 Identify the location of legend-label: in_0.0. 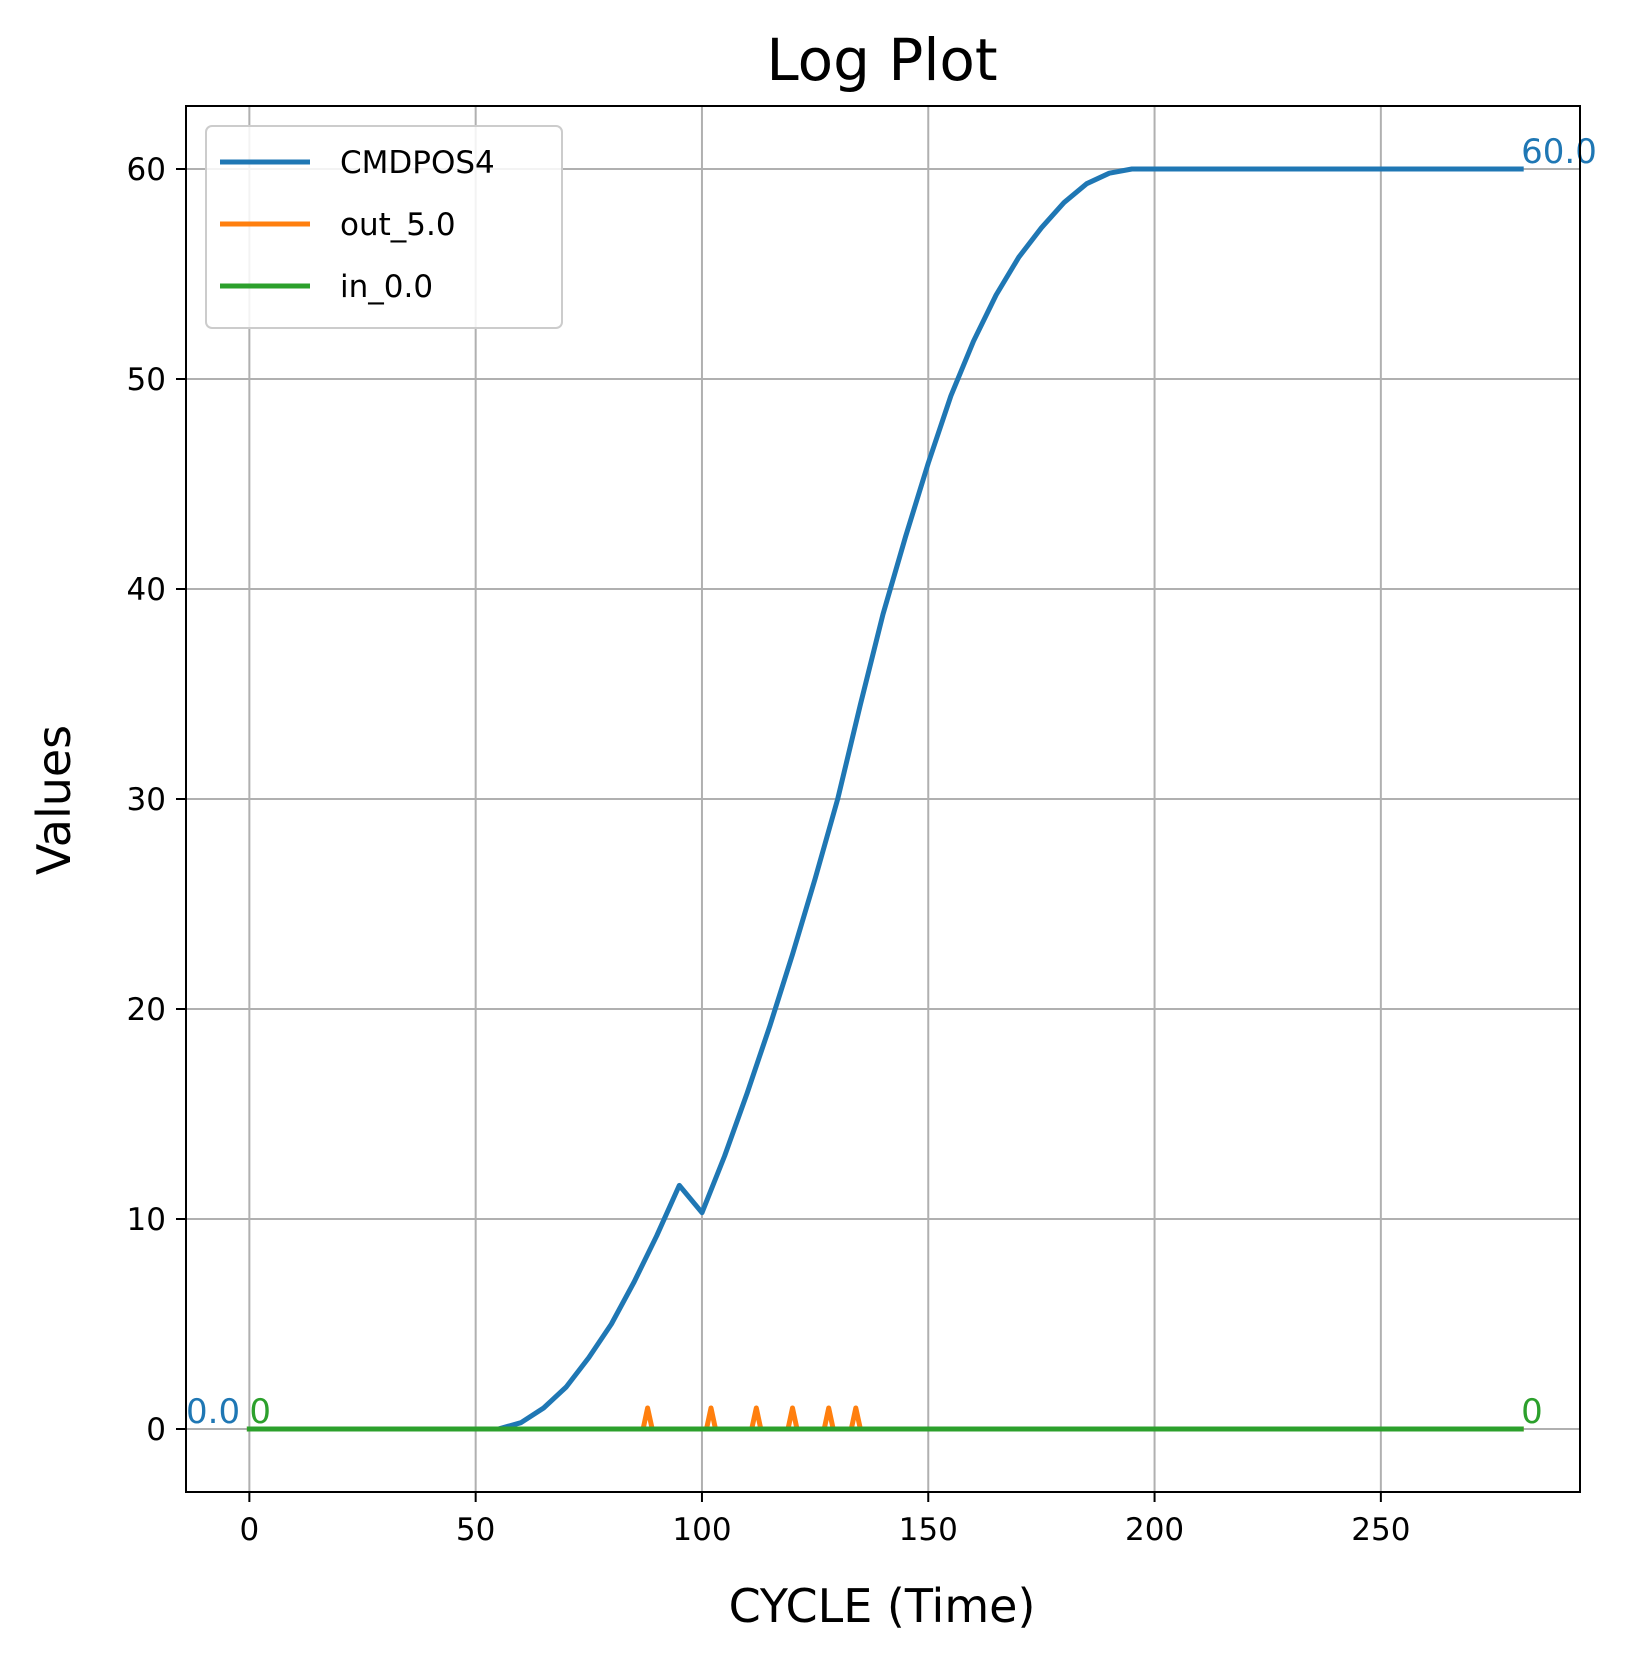
(386, 287).